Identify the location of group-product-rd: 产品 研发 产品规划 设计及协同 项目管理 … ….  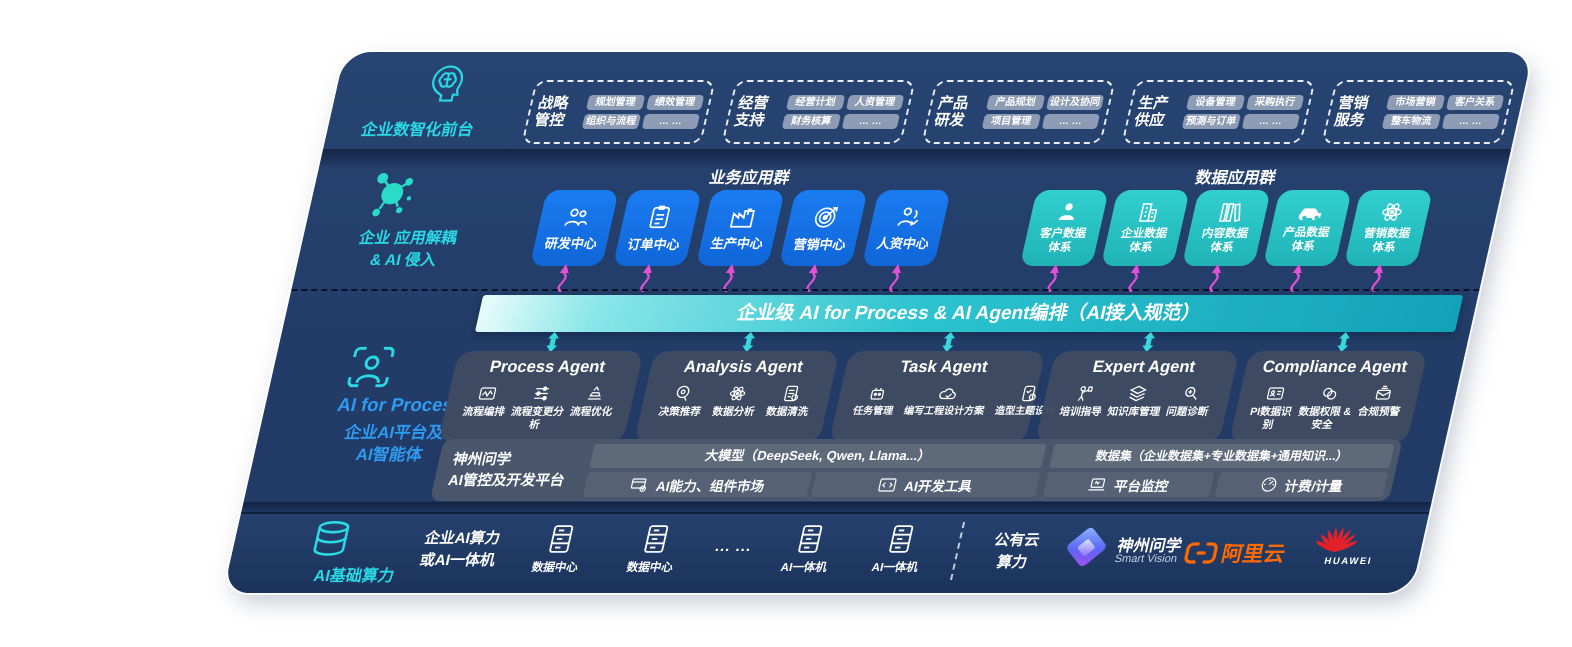
(1018, 112).